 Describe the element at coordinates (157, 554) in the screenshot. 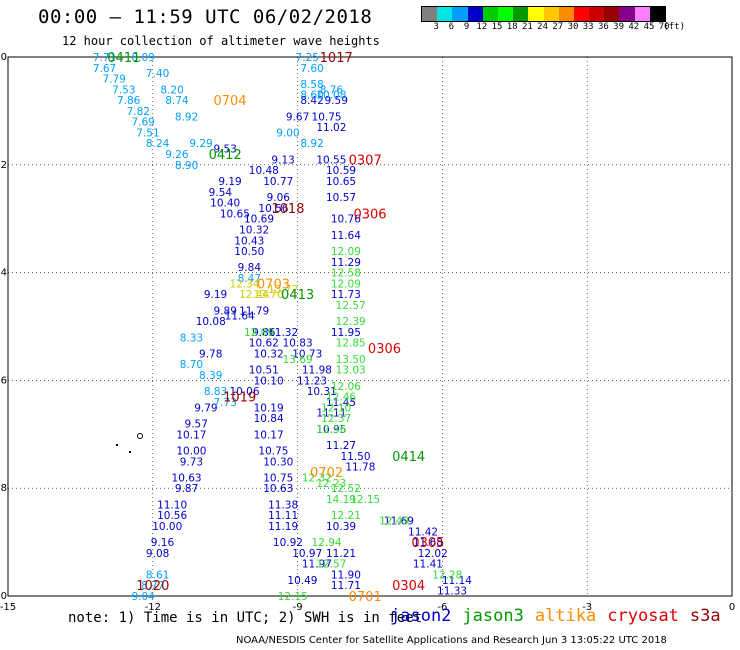

I see `wave-height-value: 9.08` at that location.